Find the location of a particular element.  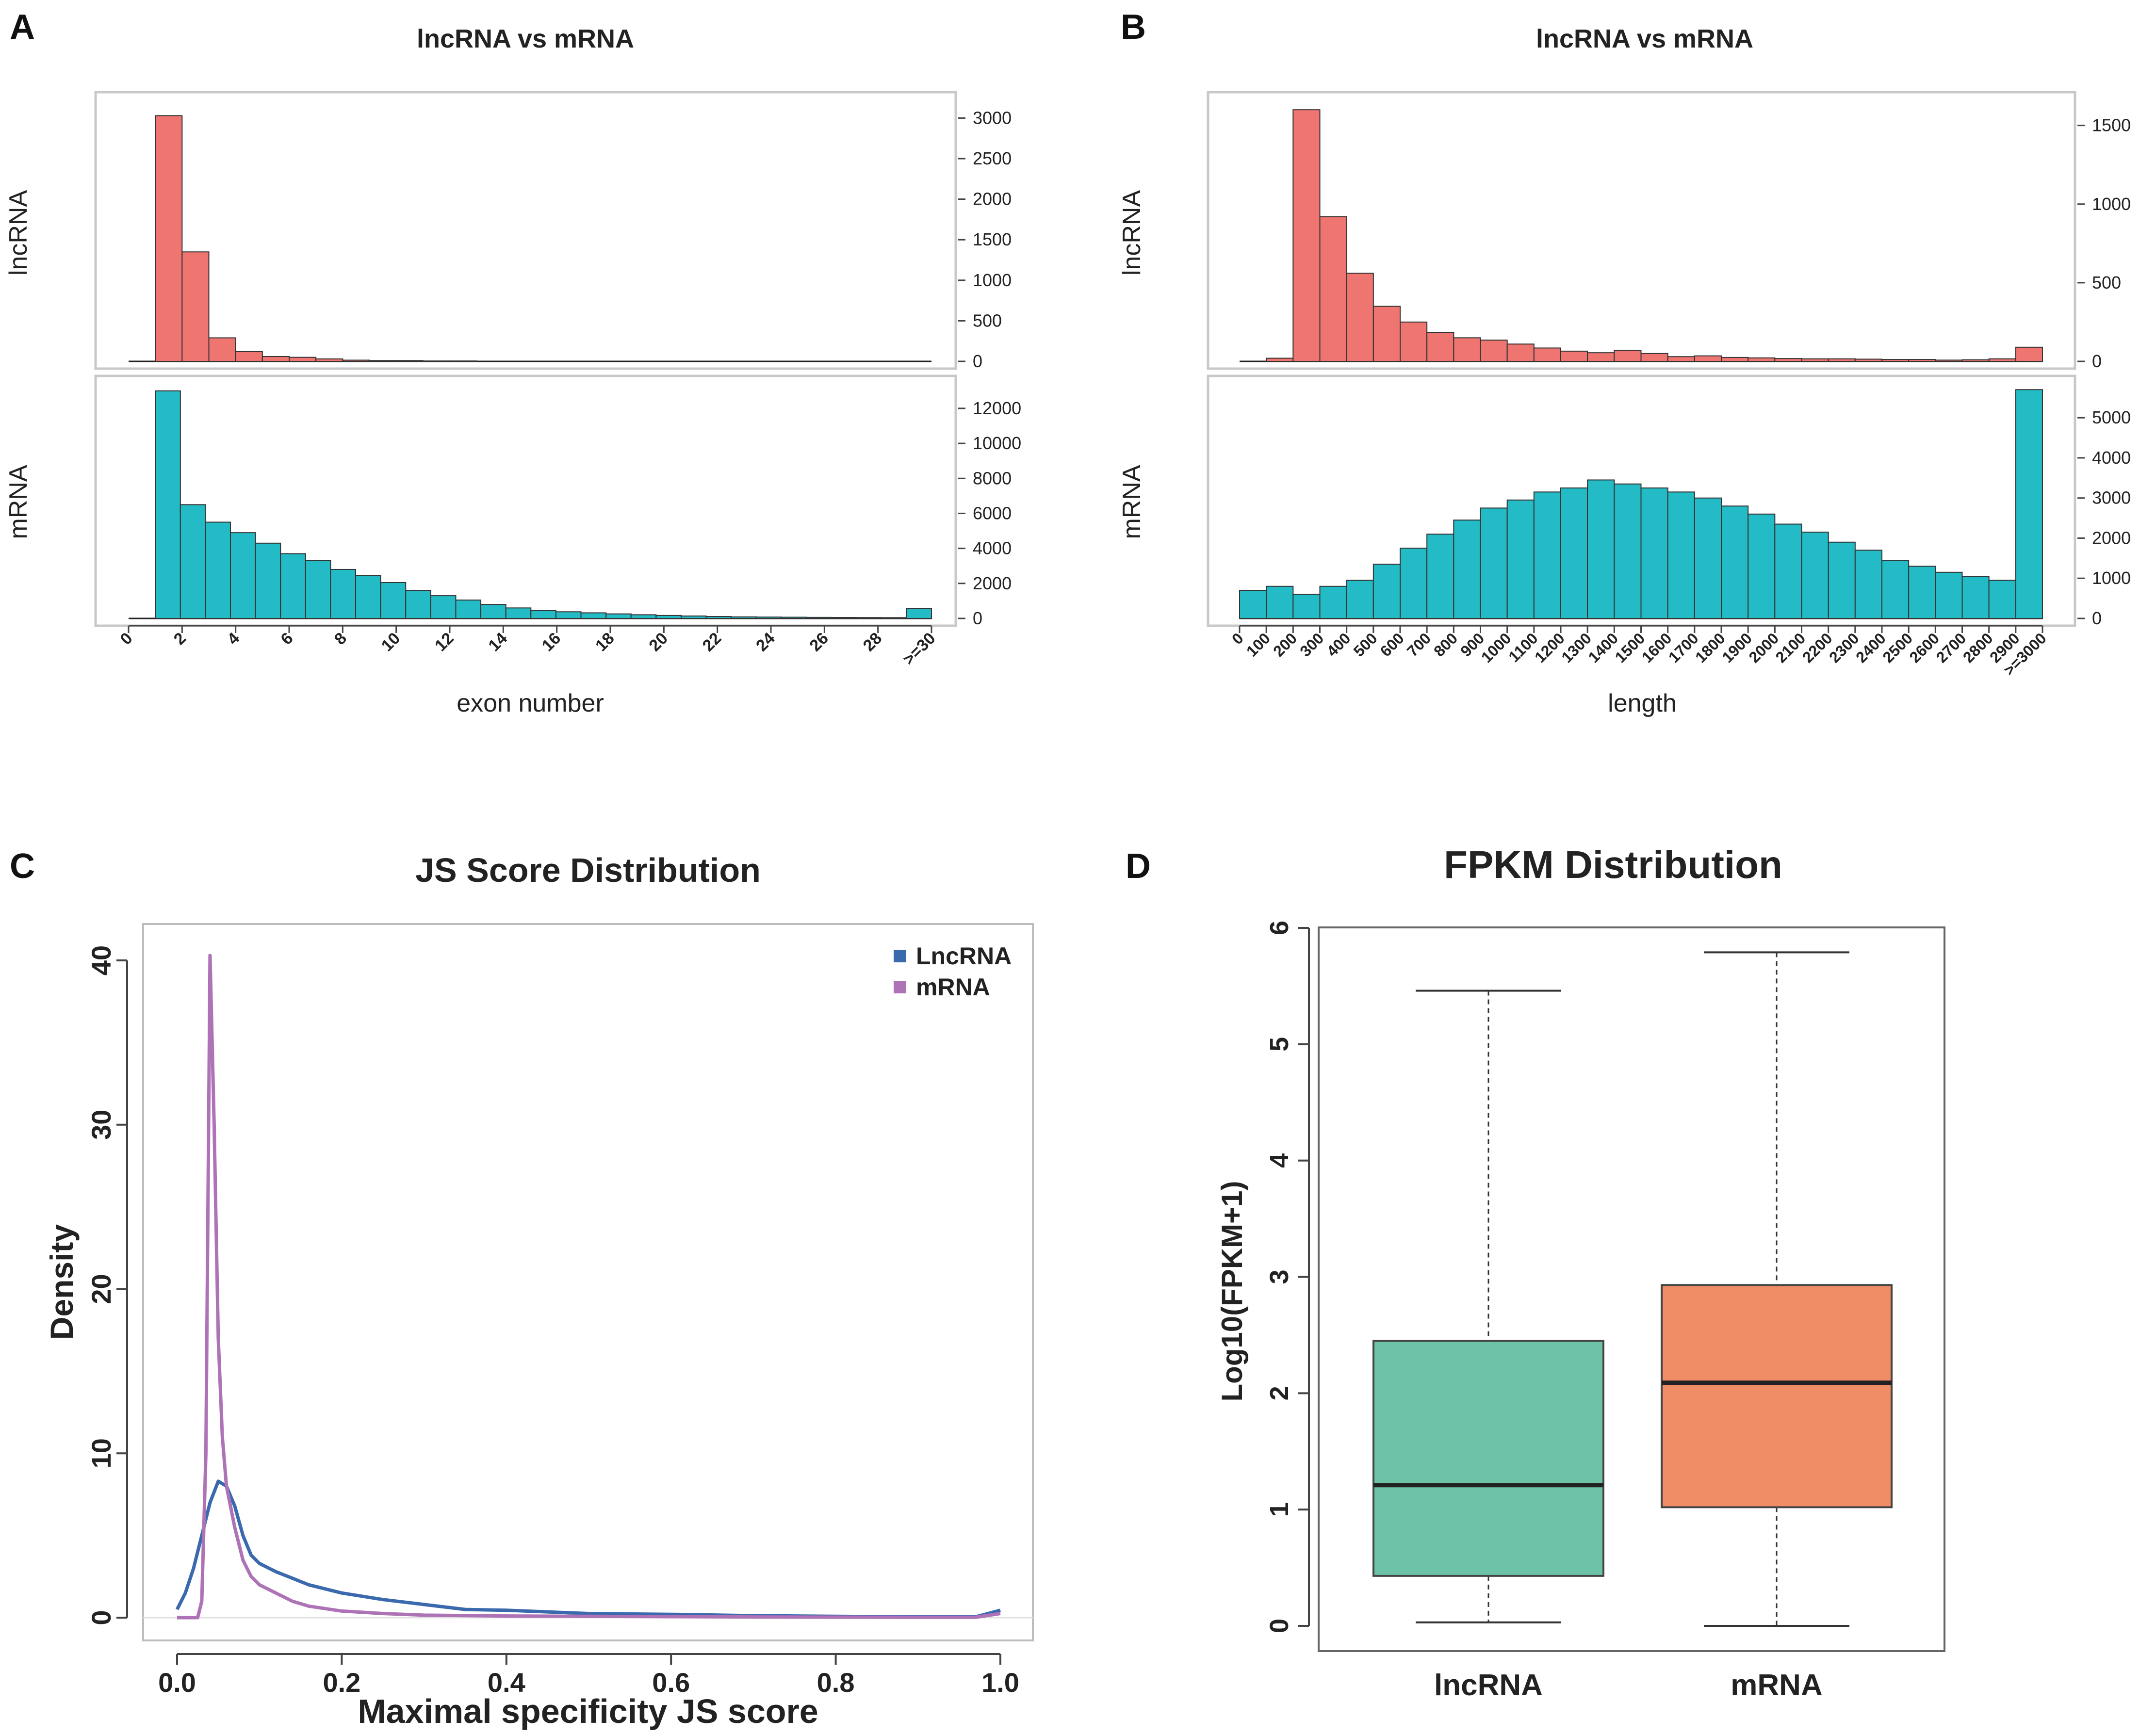

y-tick-label: 3 is located at coordinates (1279, 1276).